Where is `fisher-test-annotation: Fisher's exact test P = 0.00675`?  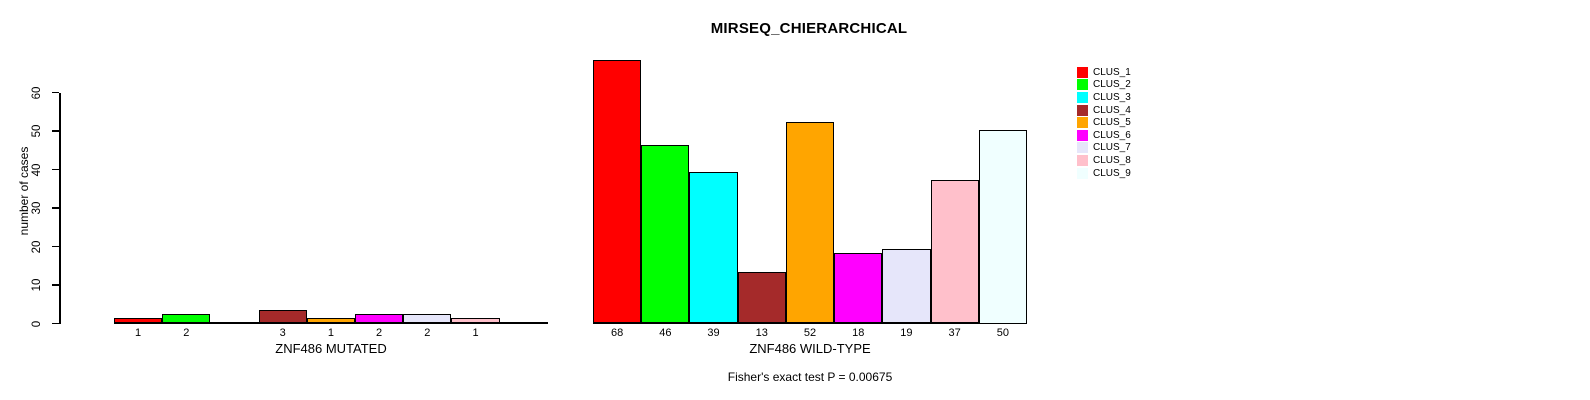 fisher-test-annotation: Fisher's exact test P = 0.00675 is located at coordinates (810, 377).